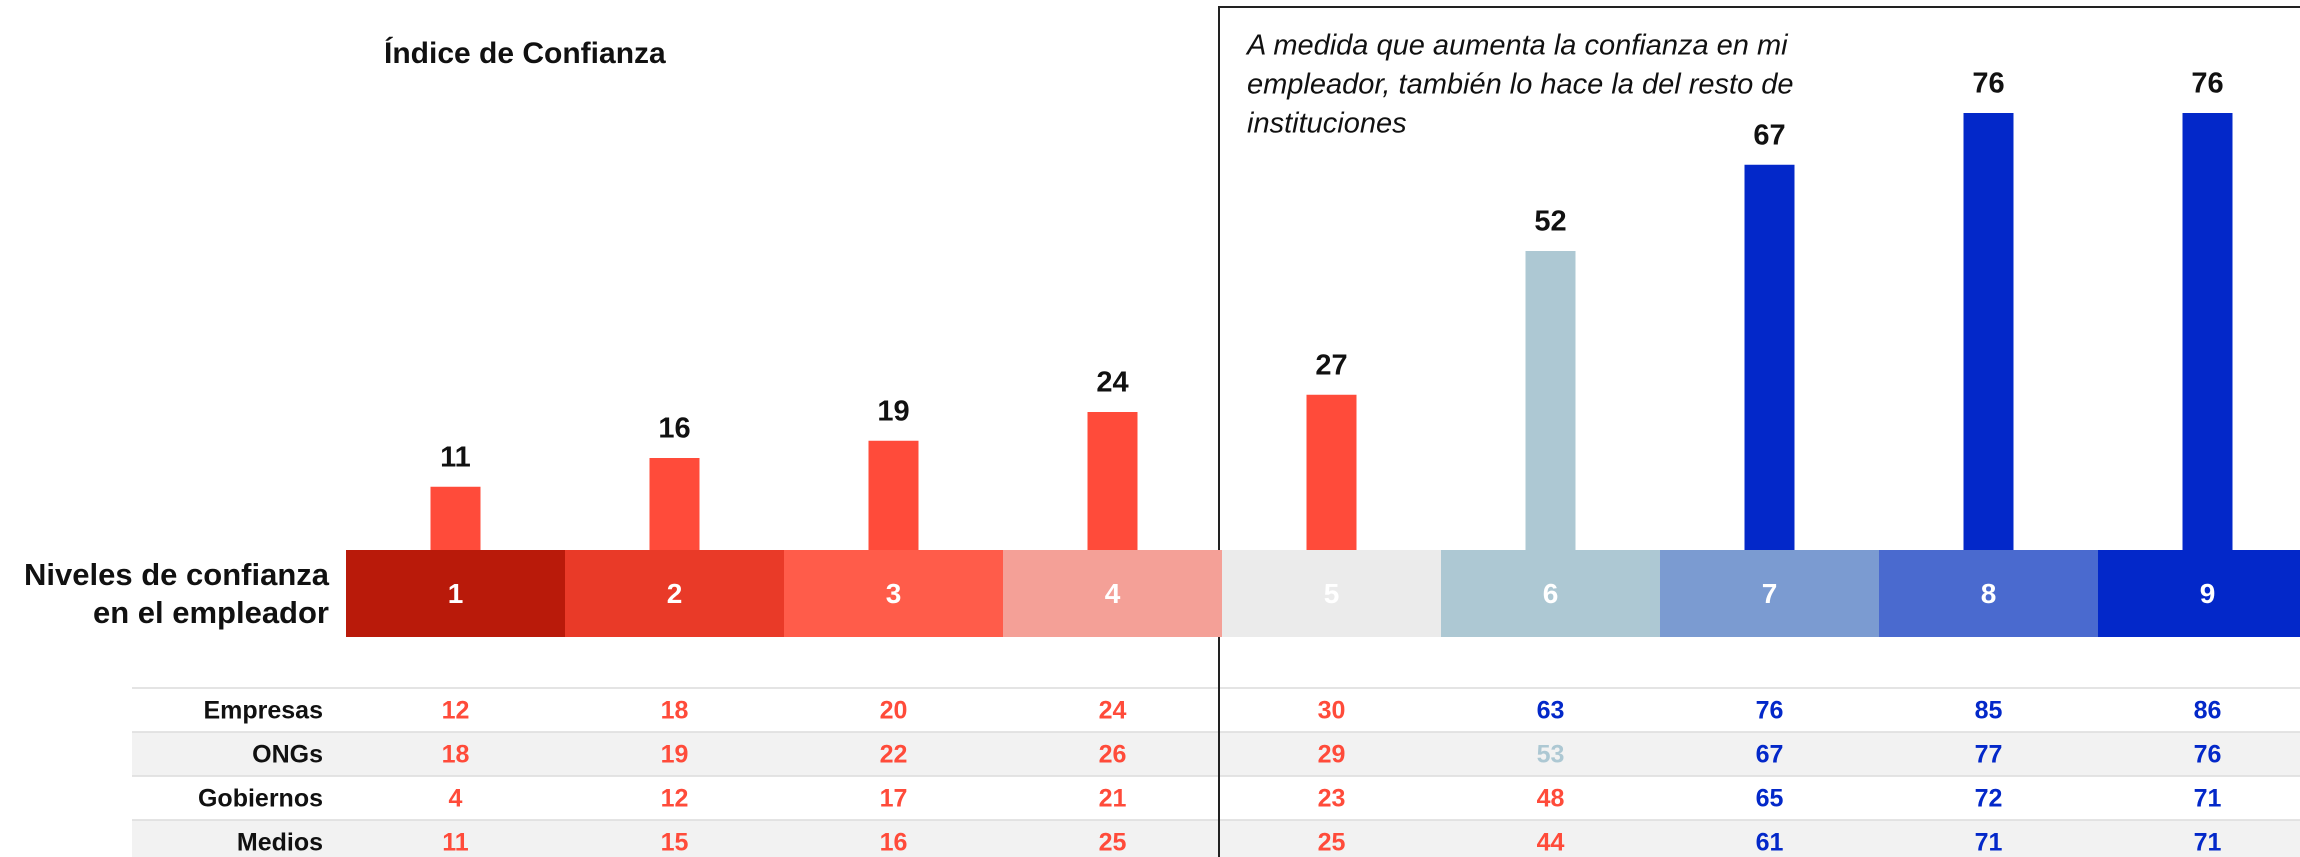 Image resolution: width=2300 pixels, height=857 pixels. What do you see at coordinates (893, 411) in the screenshot?
I see `value-label: 19` at bounding box center [893, 411].